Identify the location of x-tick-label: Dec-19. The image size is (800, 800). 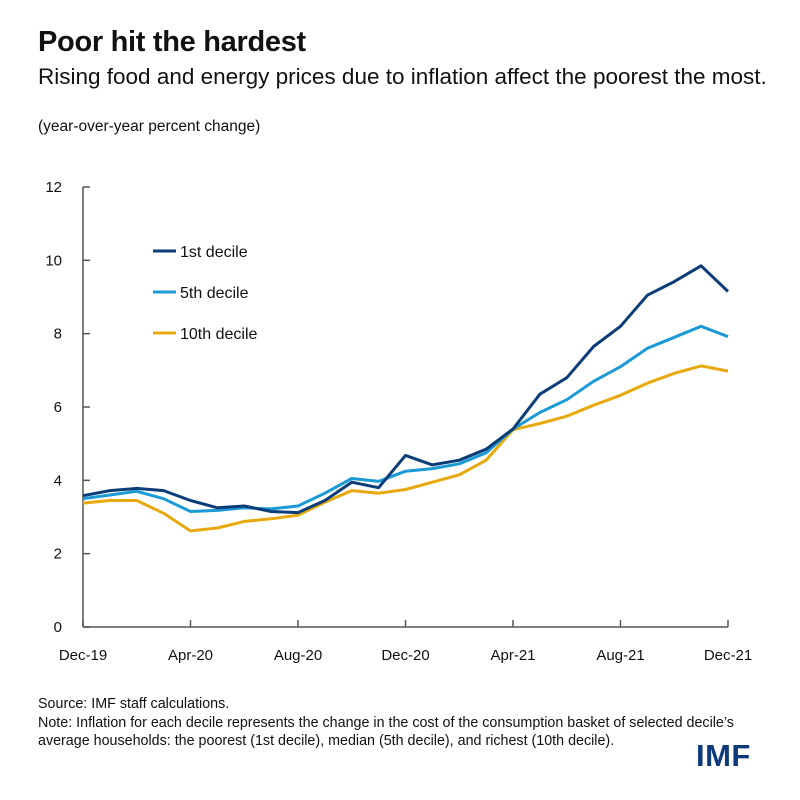
(83, 655).